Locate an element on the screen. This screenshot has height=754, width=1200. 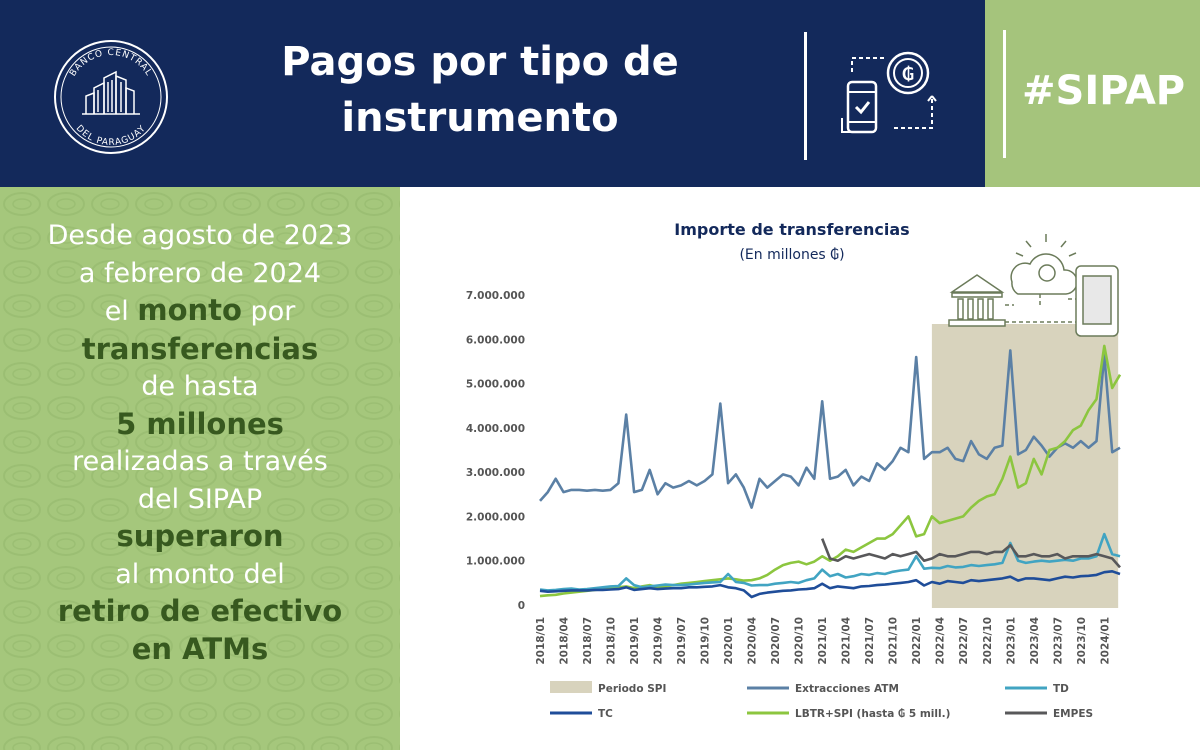
title-line-2: instrumento is located at coordinates (480, 118).